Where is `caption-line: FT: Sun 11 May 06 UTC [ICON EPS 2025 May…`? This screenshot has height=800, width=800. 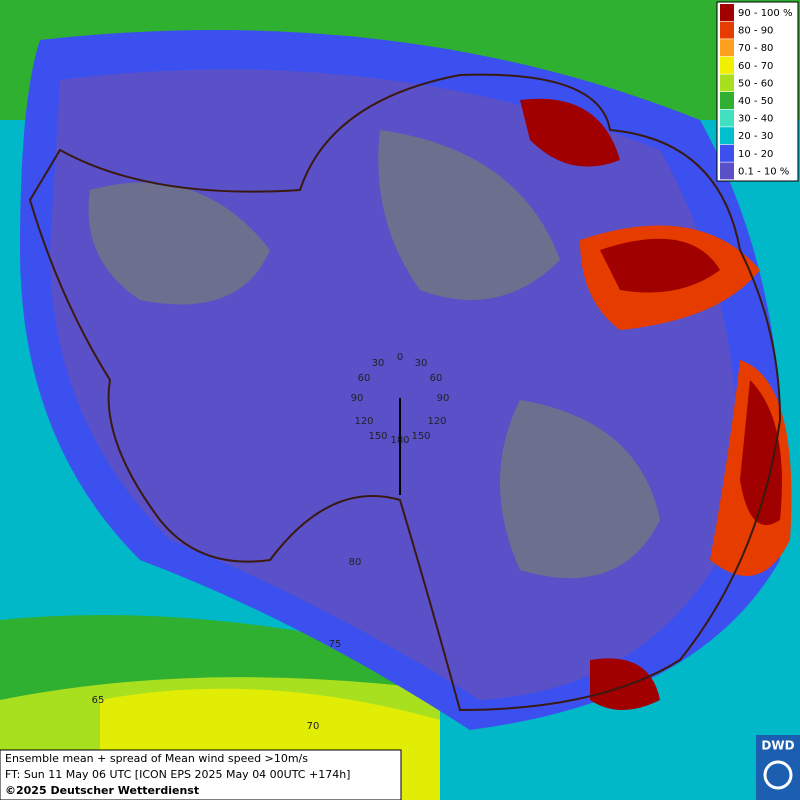 caption-line: FT: Sun 11 May 06 UTC [ICON EPS 2025 May… is located at coordinates (177, 774).